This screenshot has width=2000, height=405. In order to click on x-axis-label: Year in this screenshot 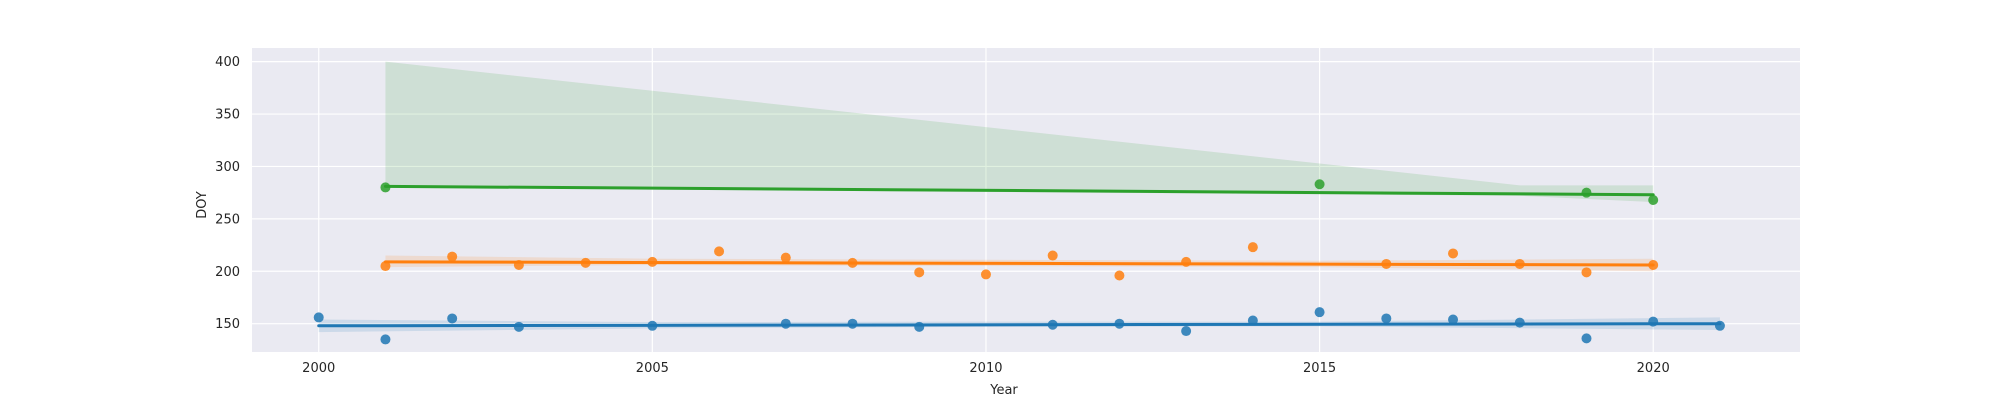, I will do `click(1003, 390)`.